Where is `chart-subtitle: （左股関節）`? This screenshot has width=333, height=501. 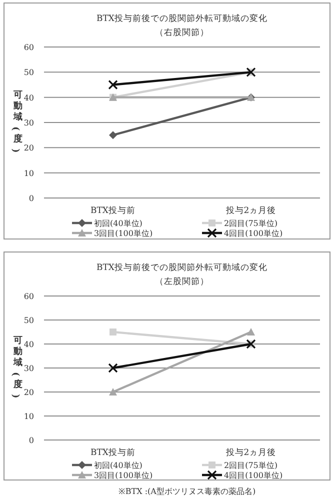 chart-subtitle: （左股関節） is located at coordinates (182, 281).